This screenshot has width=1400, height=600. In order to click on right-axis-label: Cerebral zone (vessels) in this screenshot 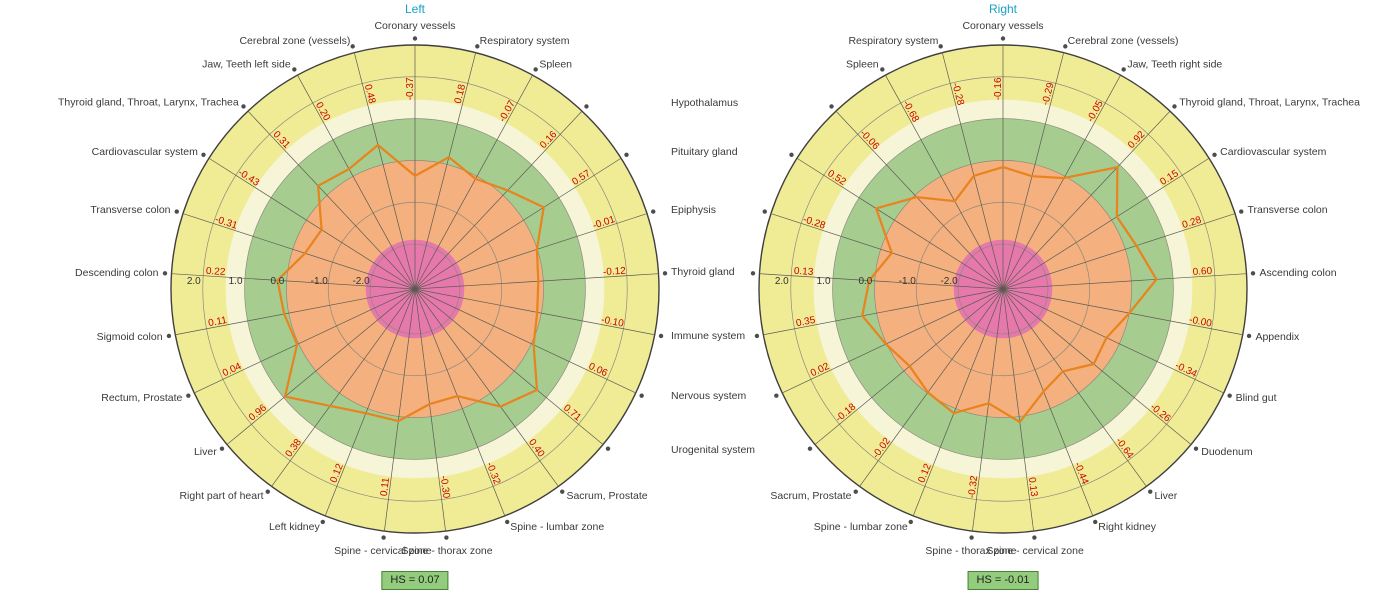, I will do `click(1123, 41)`.